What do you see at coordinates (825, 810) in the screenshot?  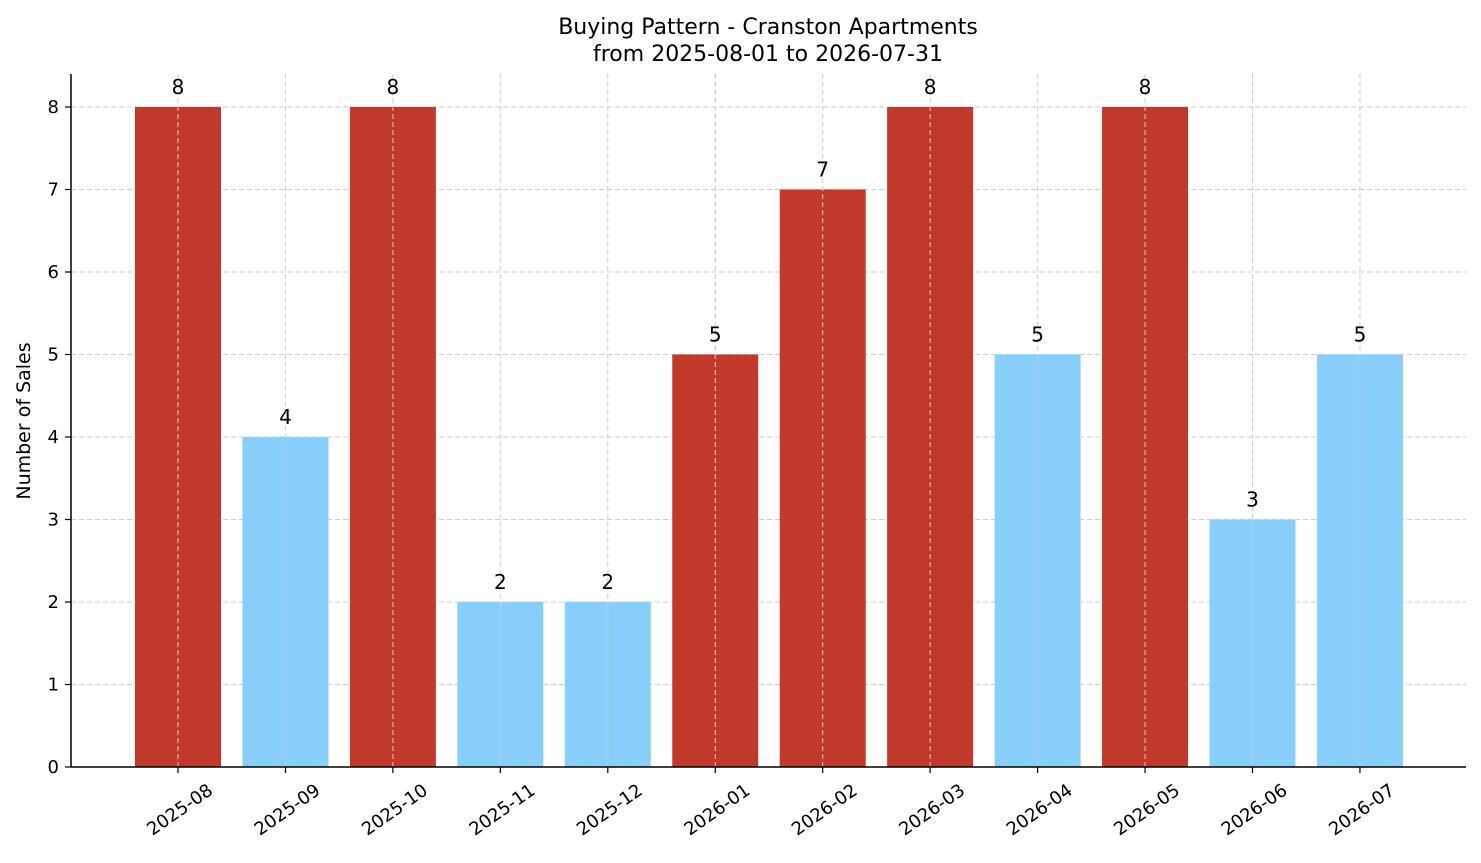 I see `x-tick-label: 2026-02` at bounding box center [825, 810].